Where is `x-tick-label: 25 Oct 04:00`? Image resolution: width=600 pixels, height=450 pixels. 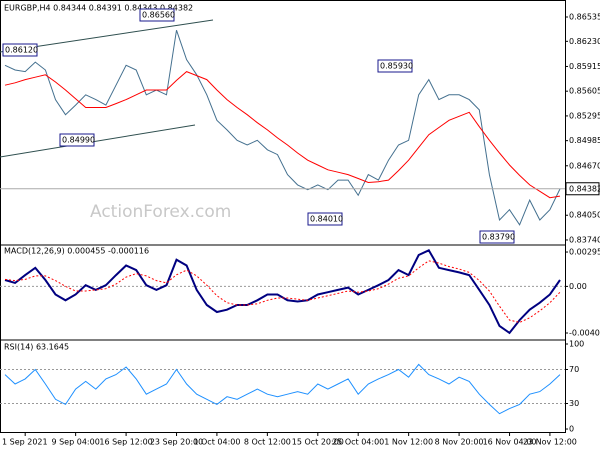
x-tick-label: 25 Oct 04:00 is located at coordinates (358, 442).